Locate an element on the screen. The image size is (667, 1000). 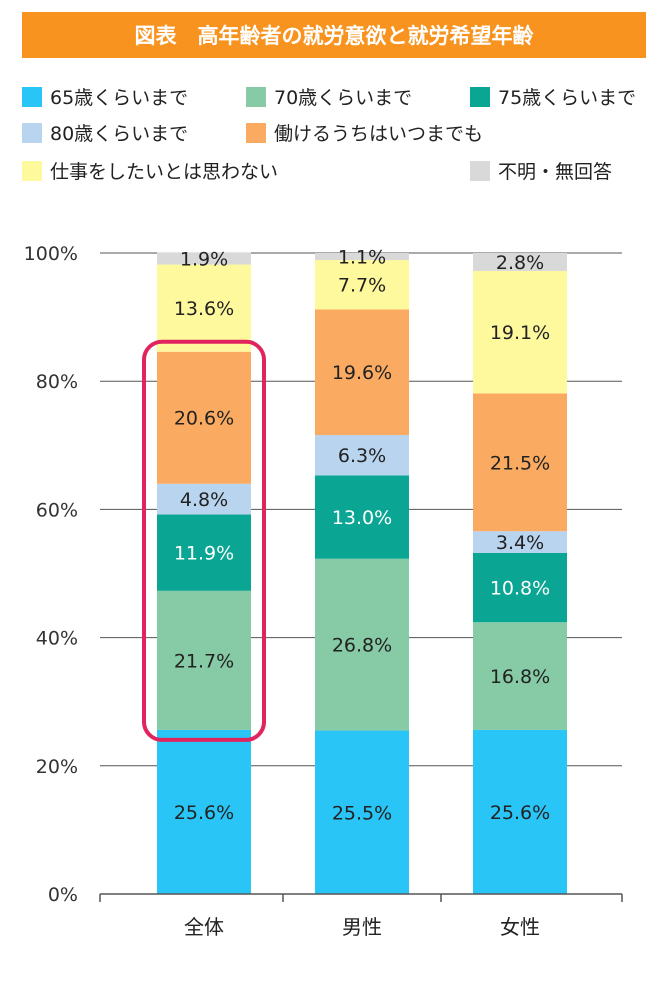
data-label-0-1: 21.7% is located at coordinates (204, 661).